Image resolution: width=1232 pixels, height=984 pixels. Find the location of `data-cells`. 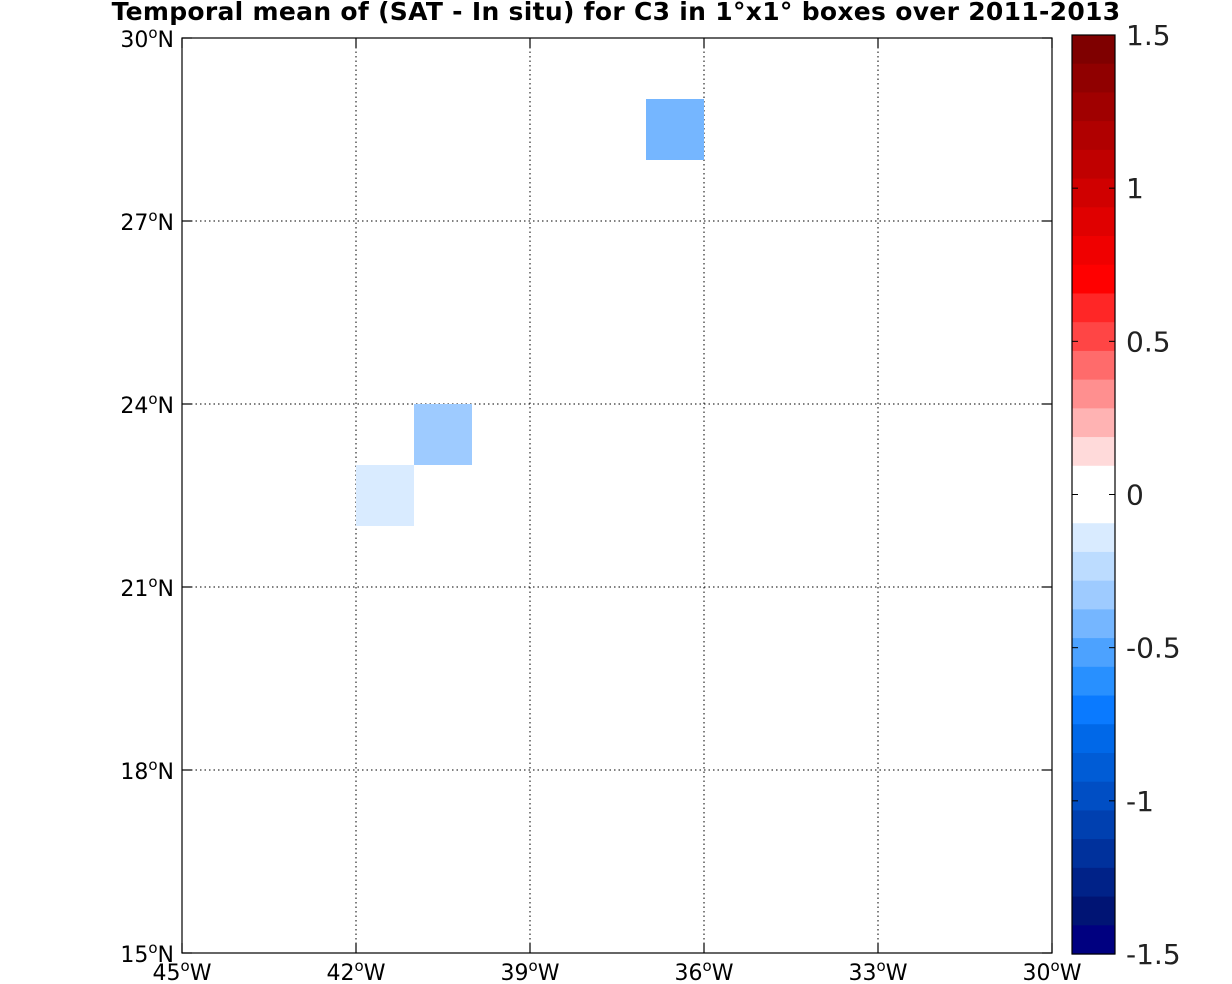

data-cells is located at coordinates (530, 312).